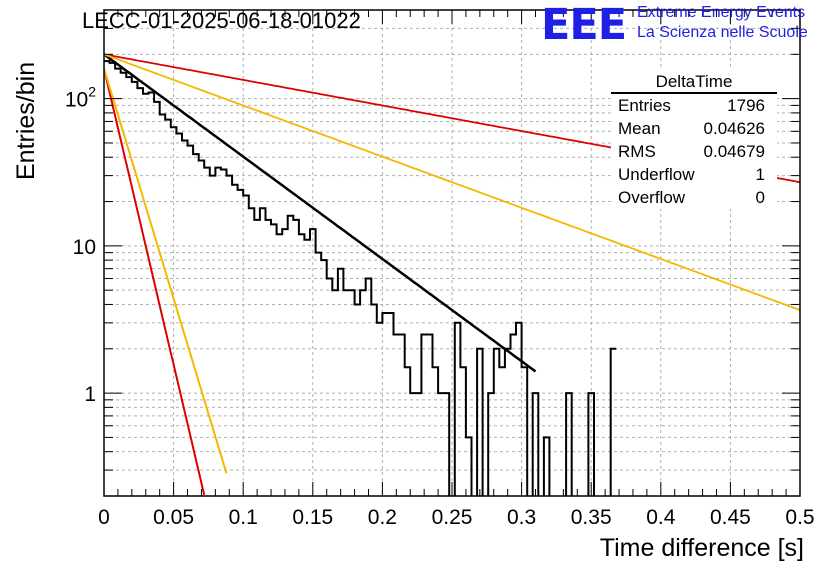 The image size is (836, 572). What do you see at coordinates (637, 151) in the screenshot?
I see `stats-label: RMS` at bounding box center [637, 151].